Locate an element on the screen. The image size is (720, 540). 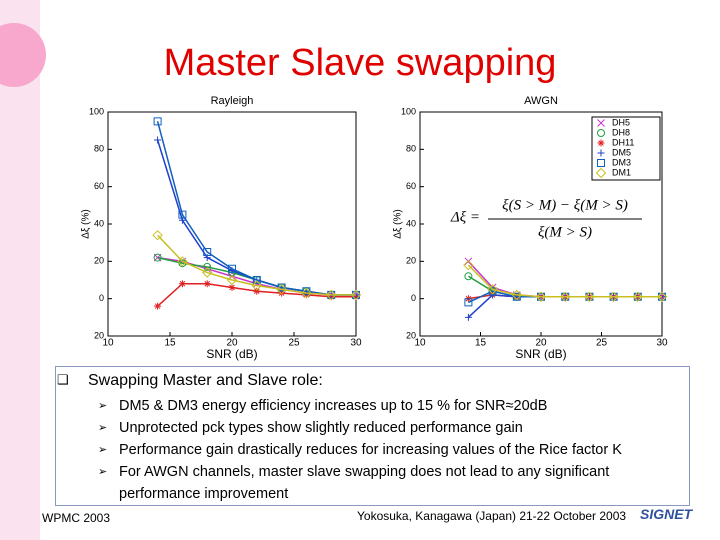
legend-label: DM3 is located at coordinates (621, 162).